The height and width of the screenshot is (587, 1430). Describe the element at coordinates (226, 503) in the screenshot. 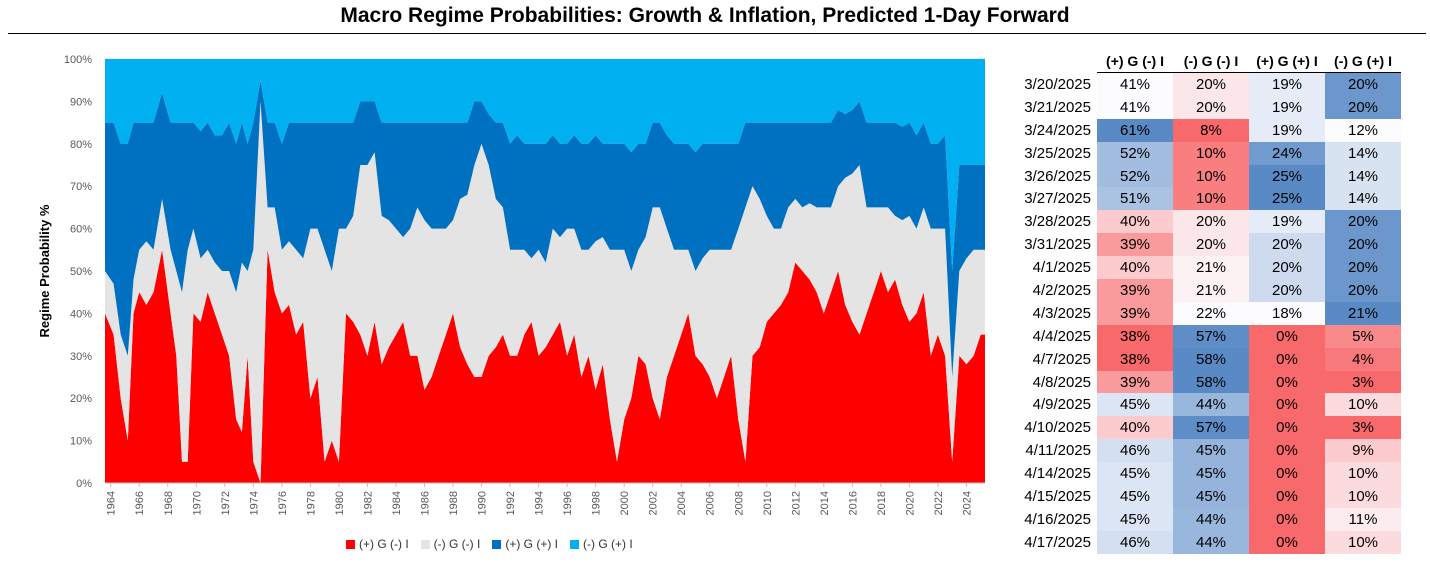

I see `x-tick-label: 1972` at that location.